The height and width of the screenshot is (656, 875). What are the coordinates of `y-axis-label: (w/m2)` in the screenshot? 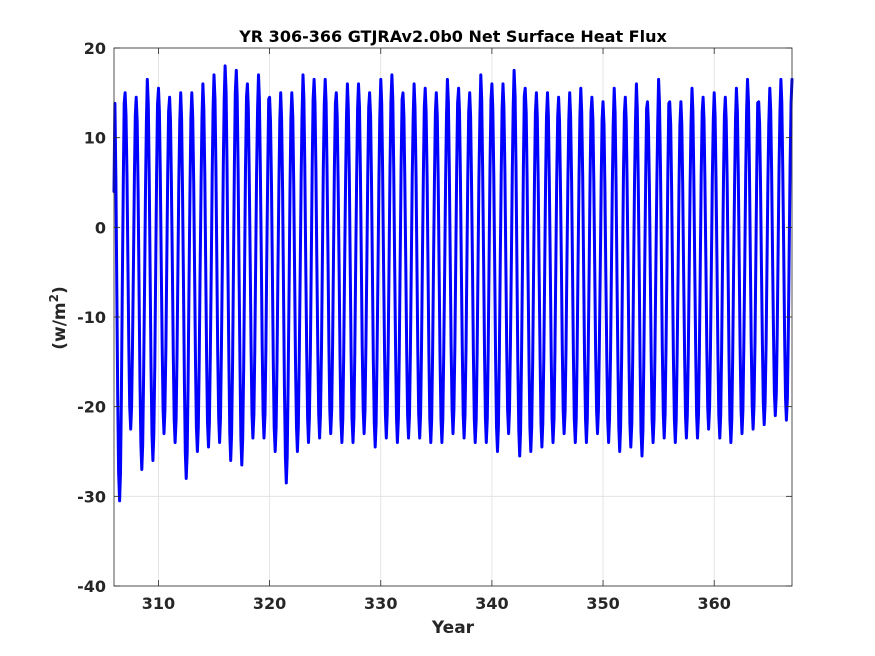 It's located at (58, 318).